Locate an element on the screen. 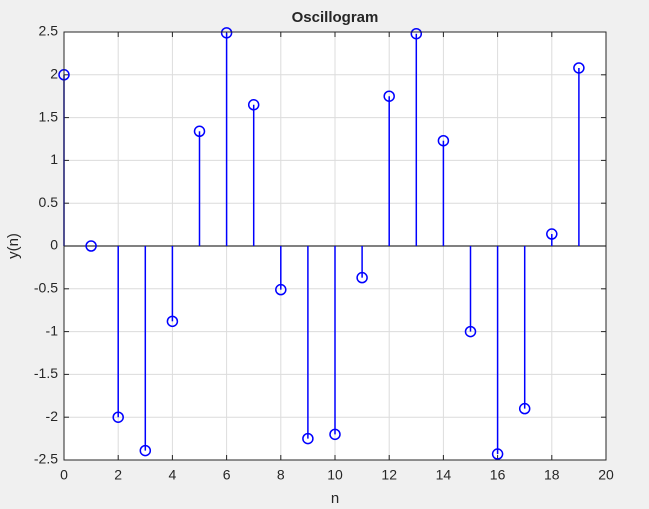 Image resolution: width=649 pixels, height=509 pixels. x-tick-label: 2 is located at coordinates (118, 475).